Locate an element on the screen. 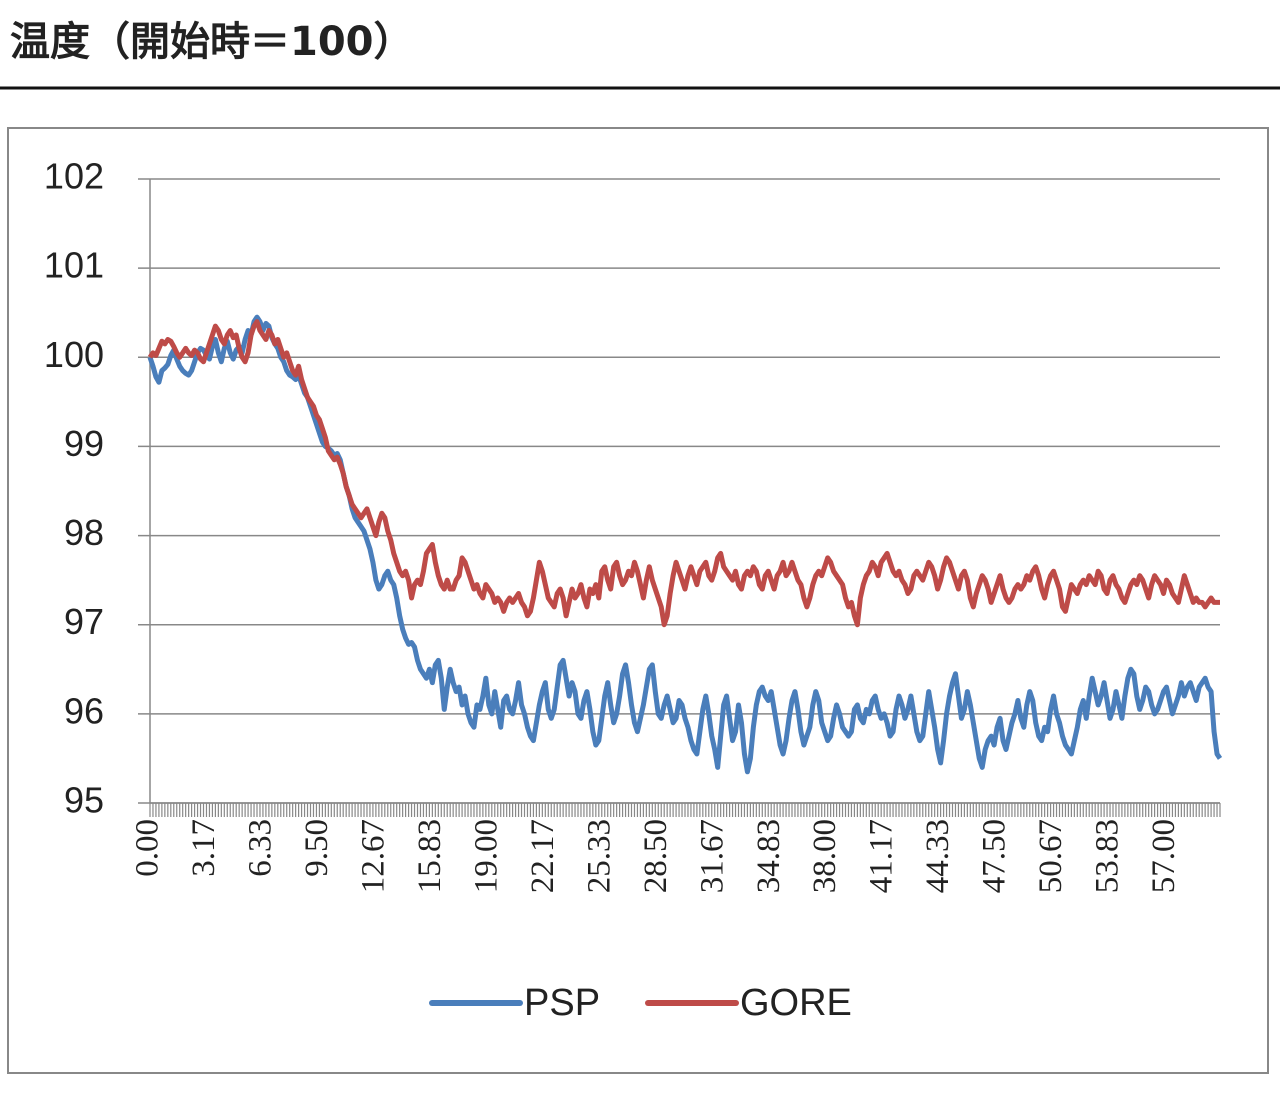  x-tick-label: 31.67 is located at coordinates (712, 856).